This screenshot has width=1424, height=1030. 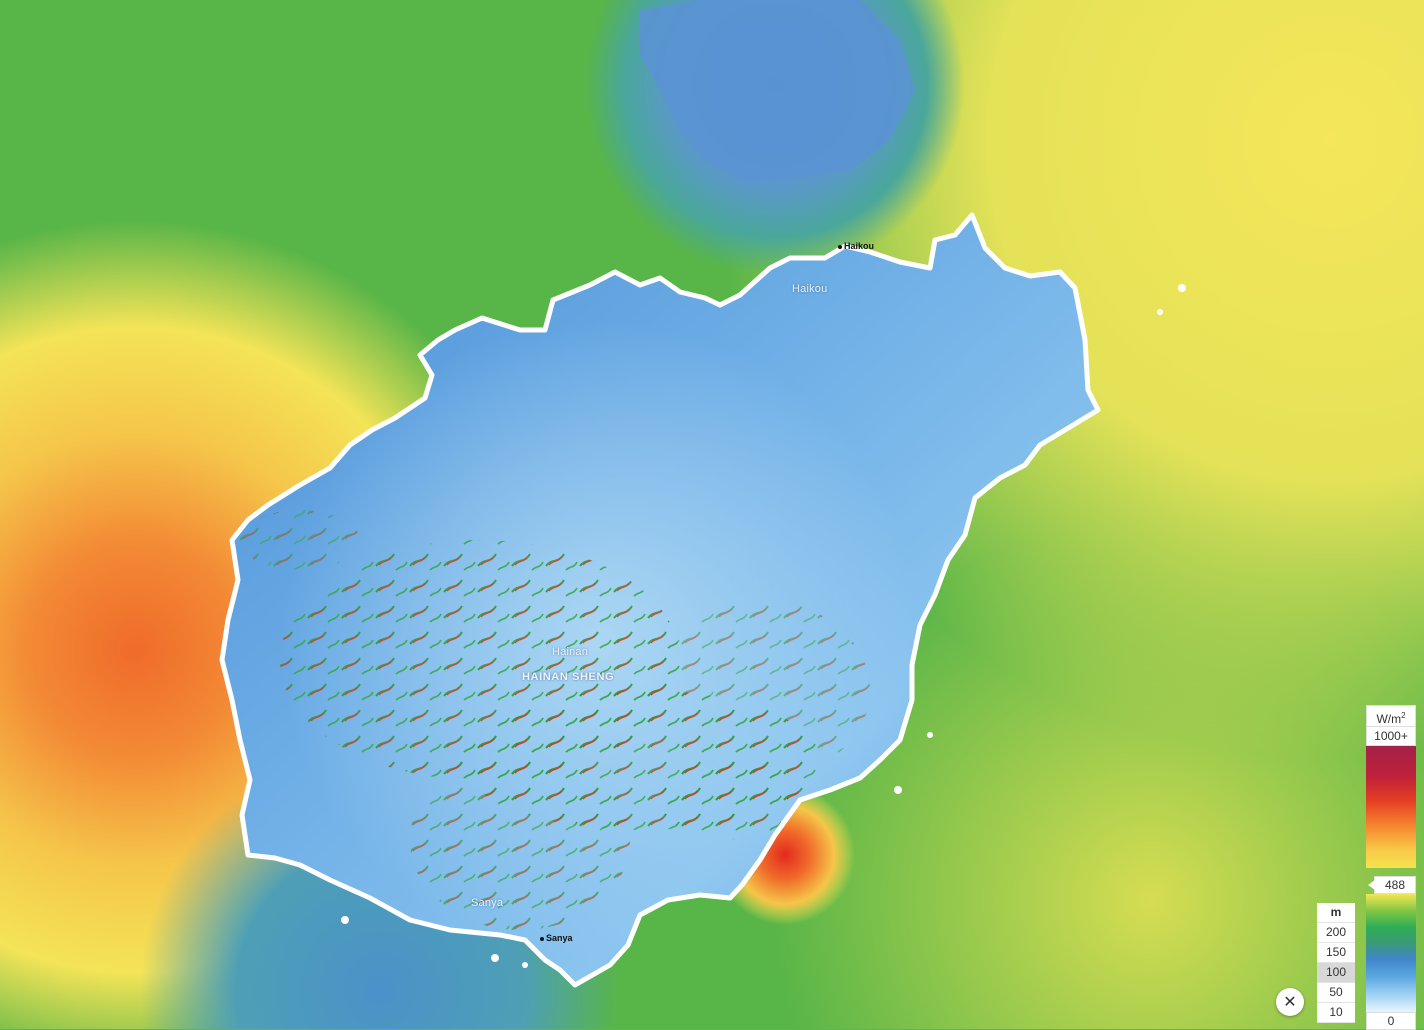 What do you see at coordinates (1336, 913) in the screenshot?
I see `height-unit: m` at bounding box center [1336, 913].